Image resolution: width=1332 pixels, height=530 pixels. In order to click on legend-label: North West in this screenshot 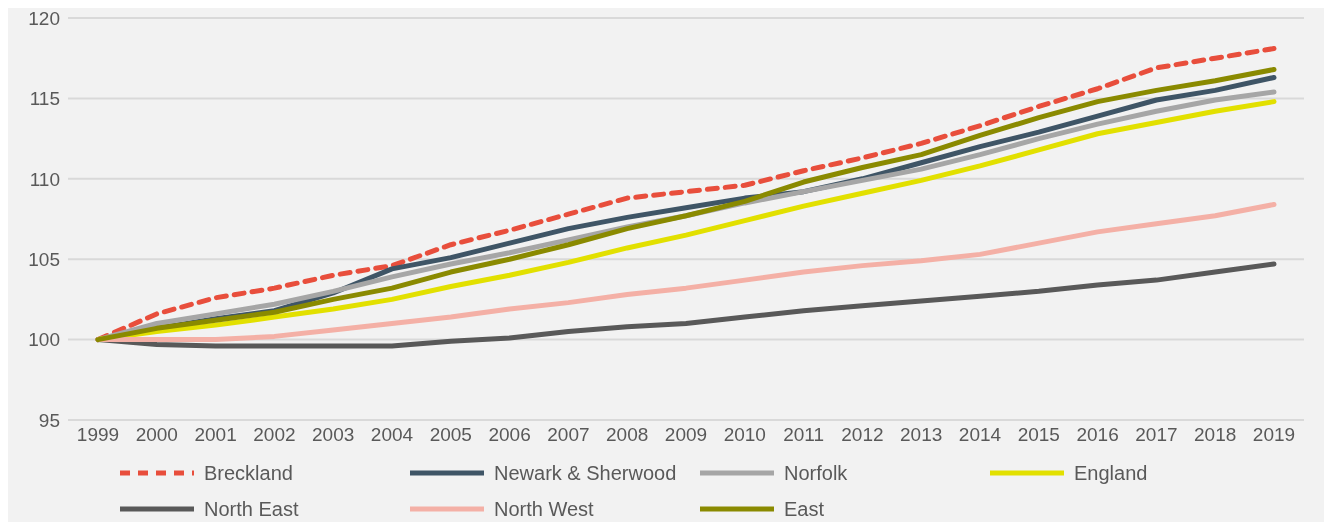, I will do `click(544, 509)`.